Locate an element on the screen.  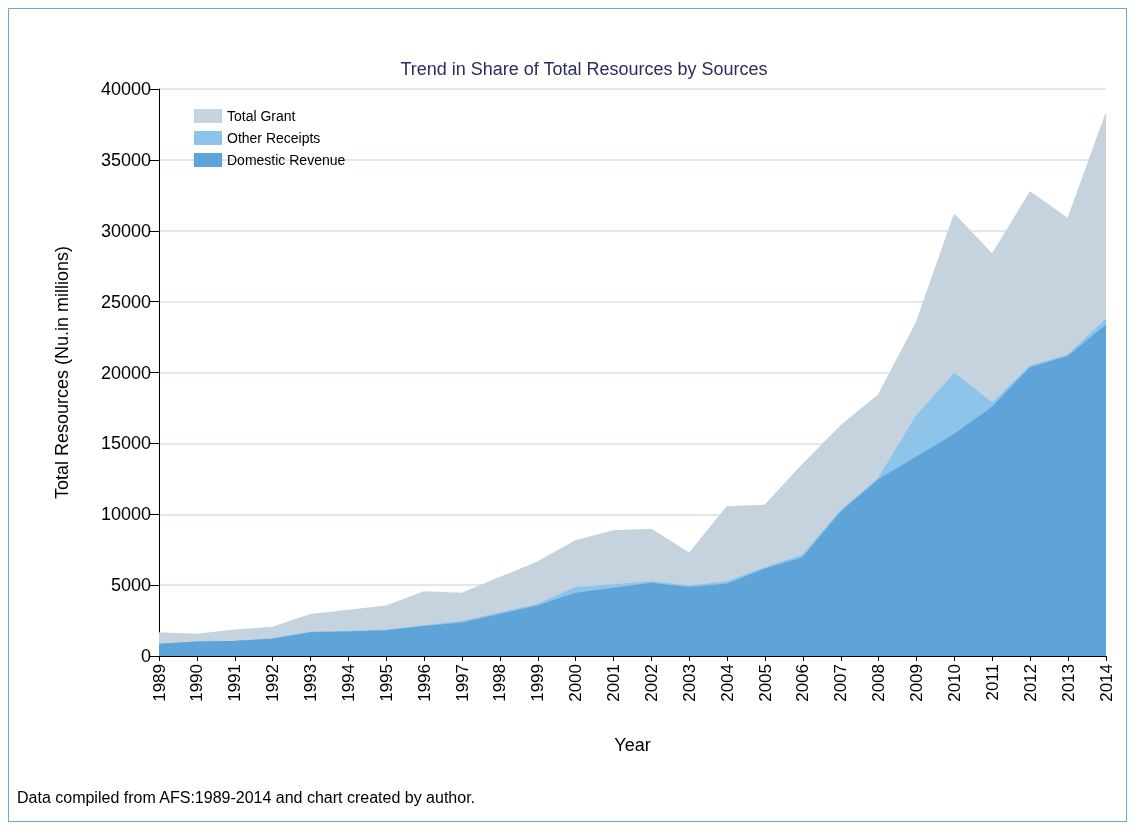
x-tick-label: 2010 is located at coordinates (954, 683).